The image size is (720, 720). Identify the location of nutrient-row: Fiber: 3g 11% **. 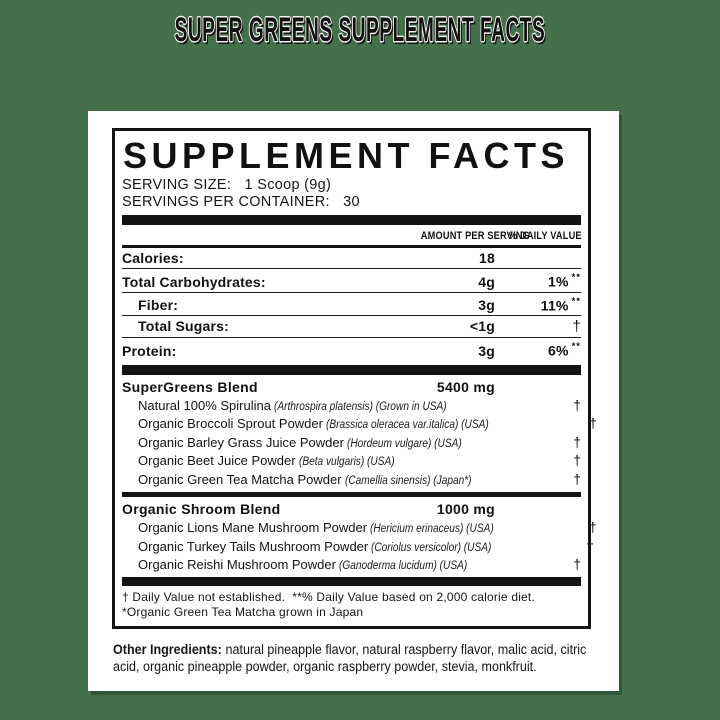
(351, 303).